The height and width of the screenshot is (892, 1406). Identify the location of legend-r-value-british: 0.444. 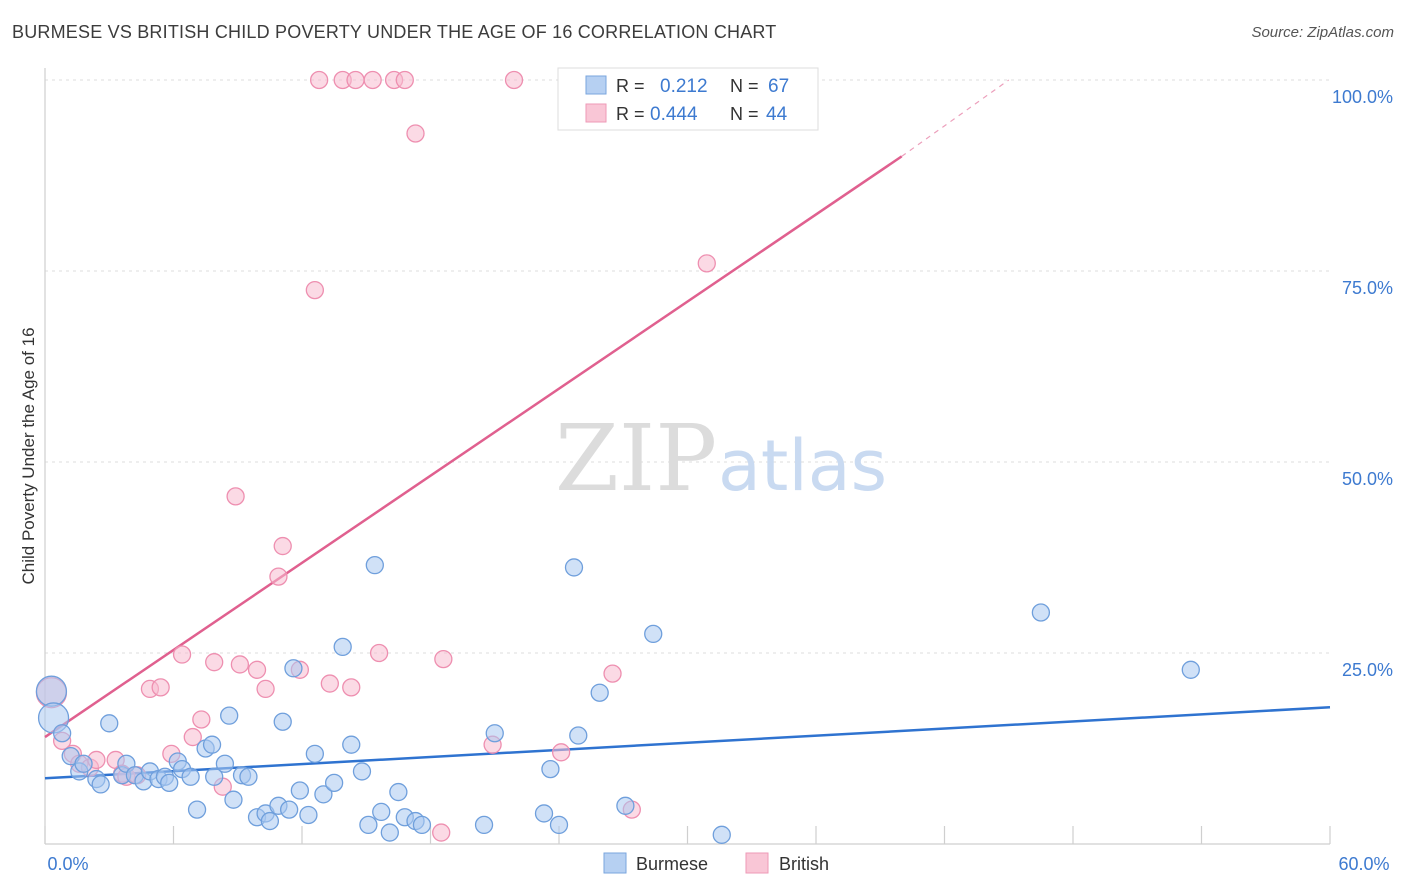
(674, 114).